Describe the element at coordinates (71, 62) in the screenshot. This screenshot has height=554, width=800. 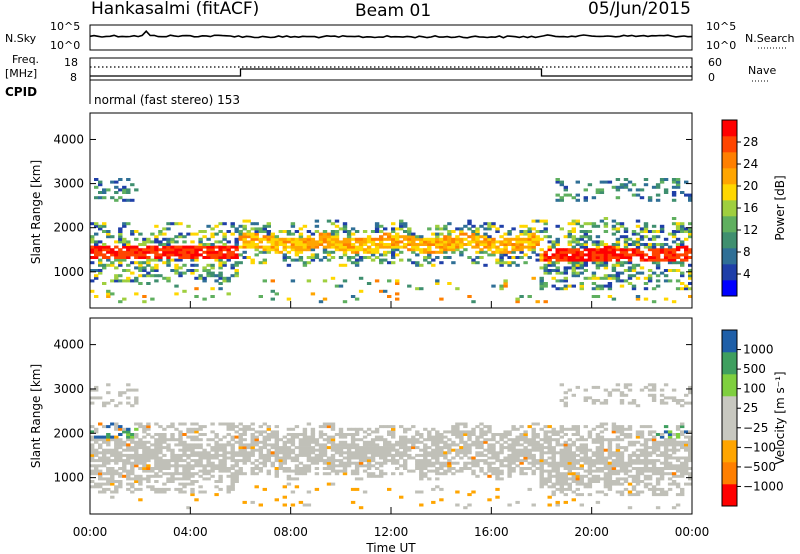
I see `freq-tick-top: 18` at that location.